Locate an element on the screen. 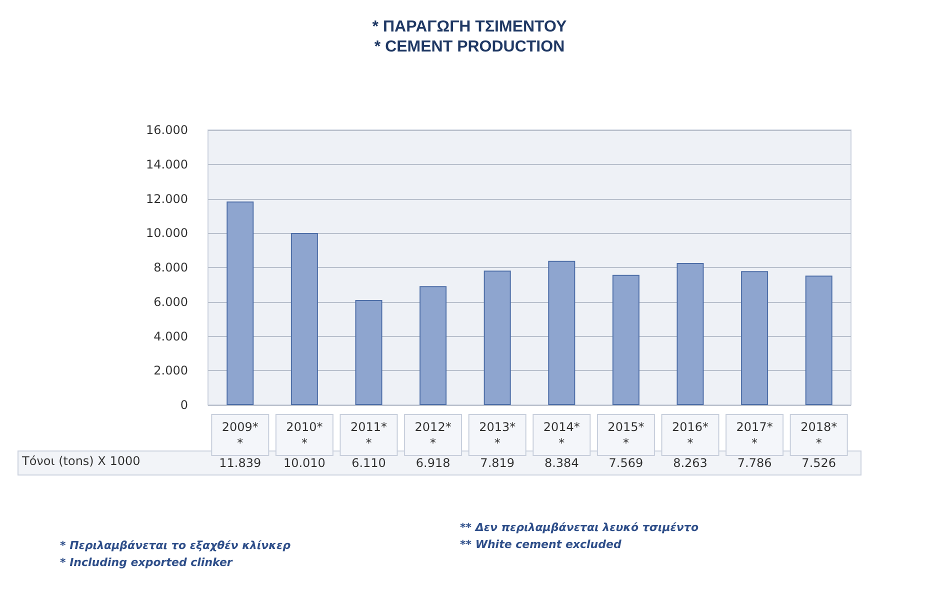 The image size is (939, 590). x-tick-label: 2011** is located at coordinates (369, 435).